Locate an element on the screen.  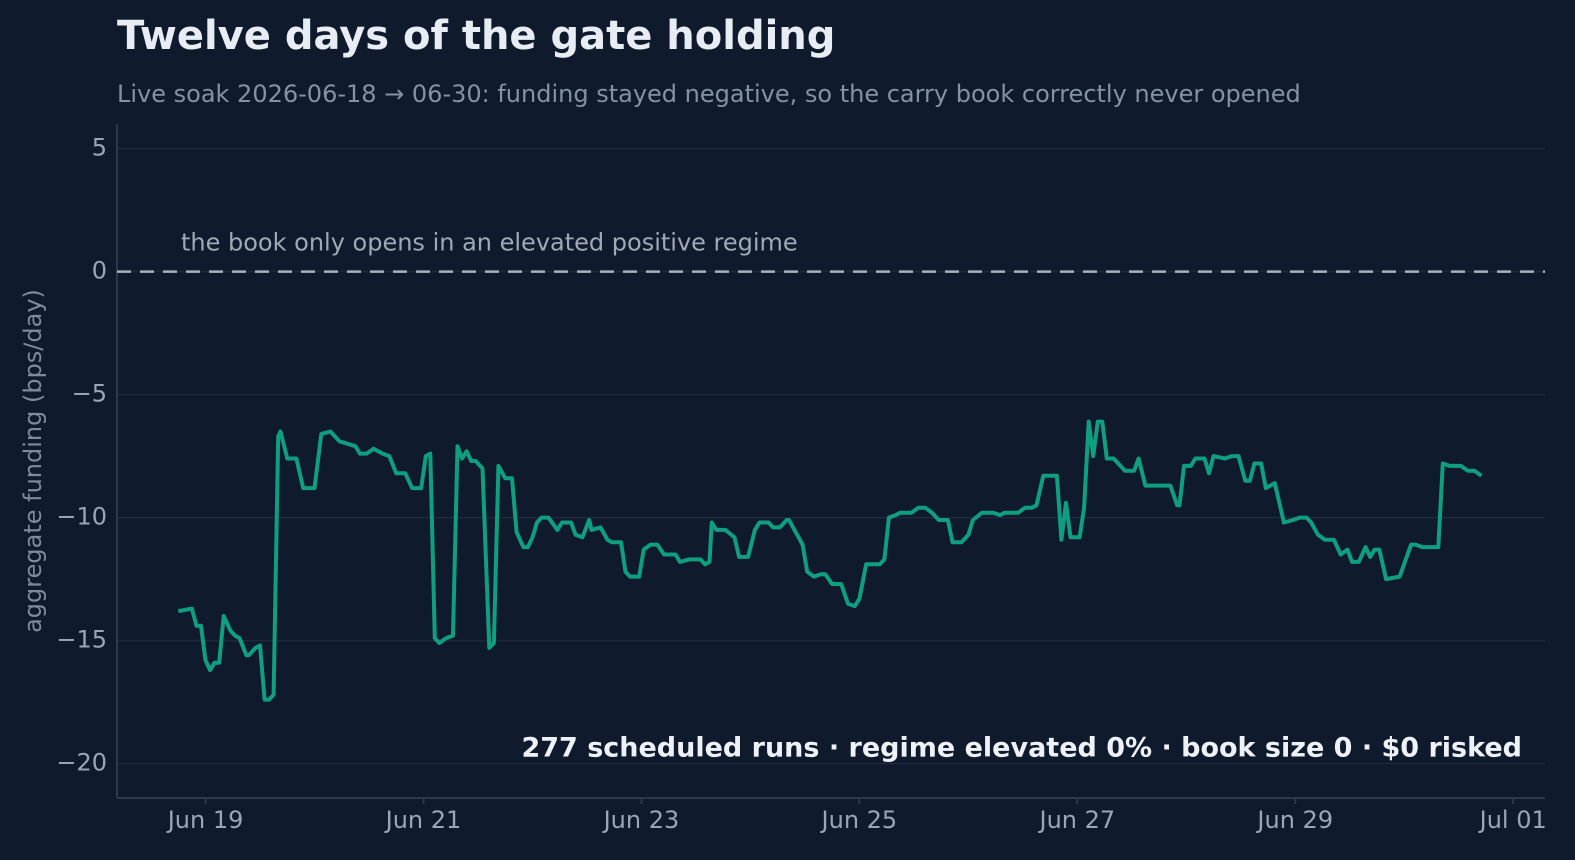
y-tick-label: −20 is located at coordinates (81, 763).